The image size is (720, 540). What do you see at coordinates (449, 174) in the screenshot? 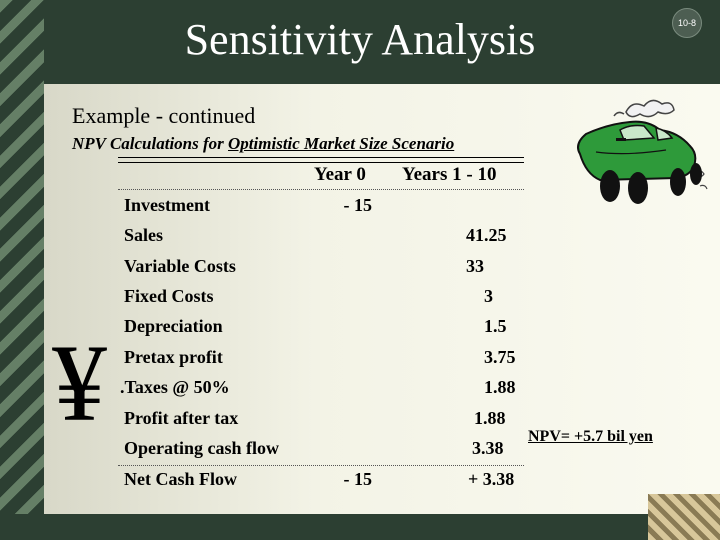
I see `header-years: Years 1 - 10` at bounding box center [449, 174].